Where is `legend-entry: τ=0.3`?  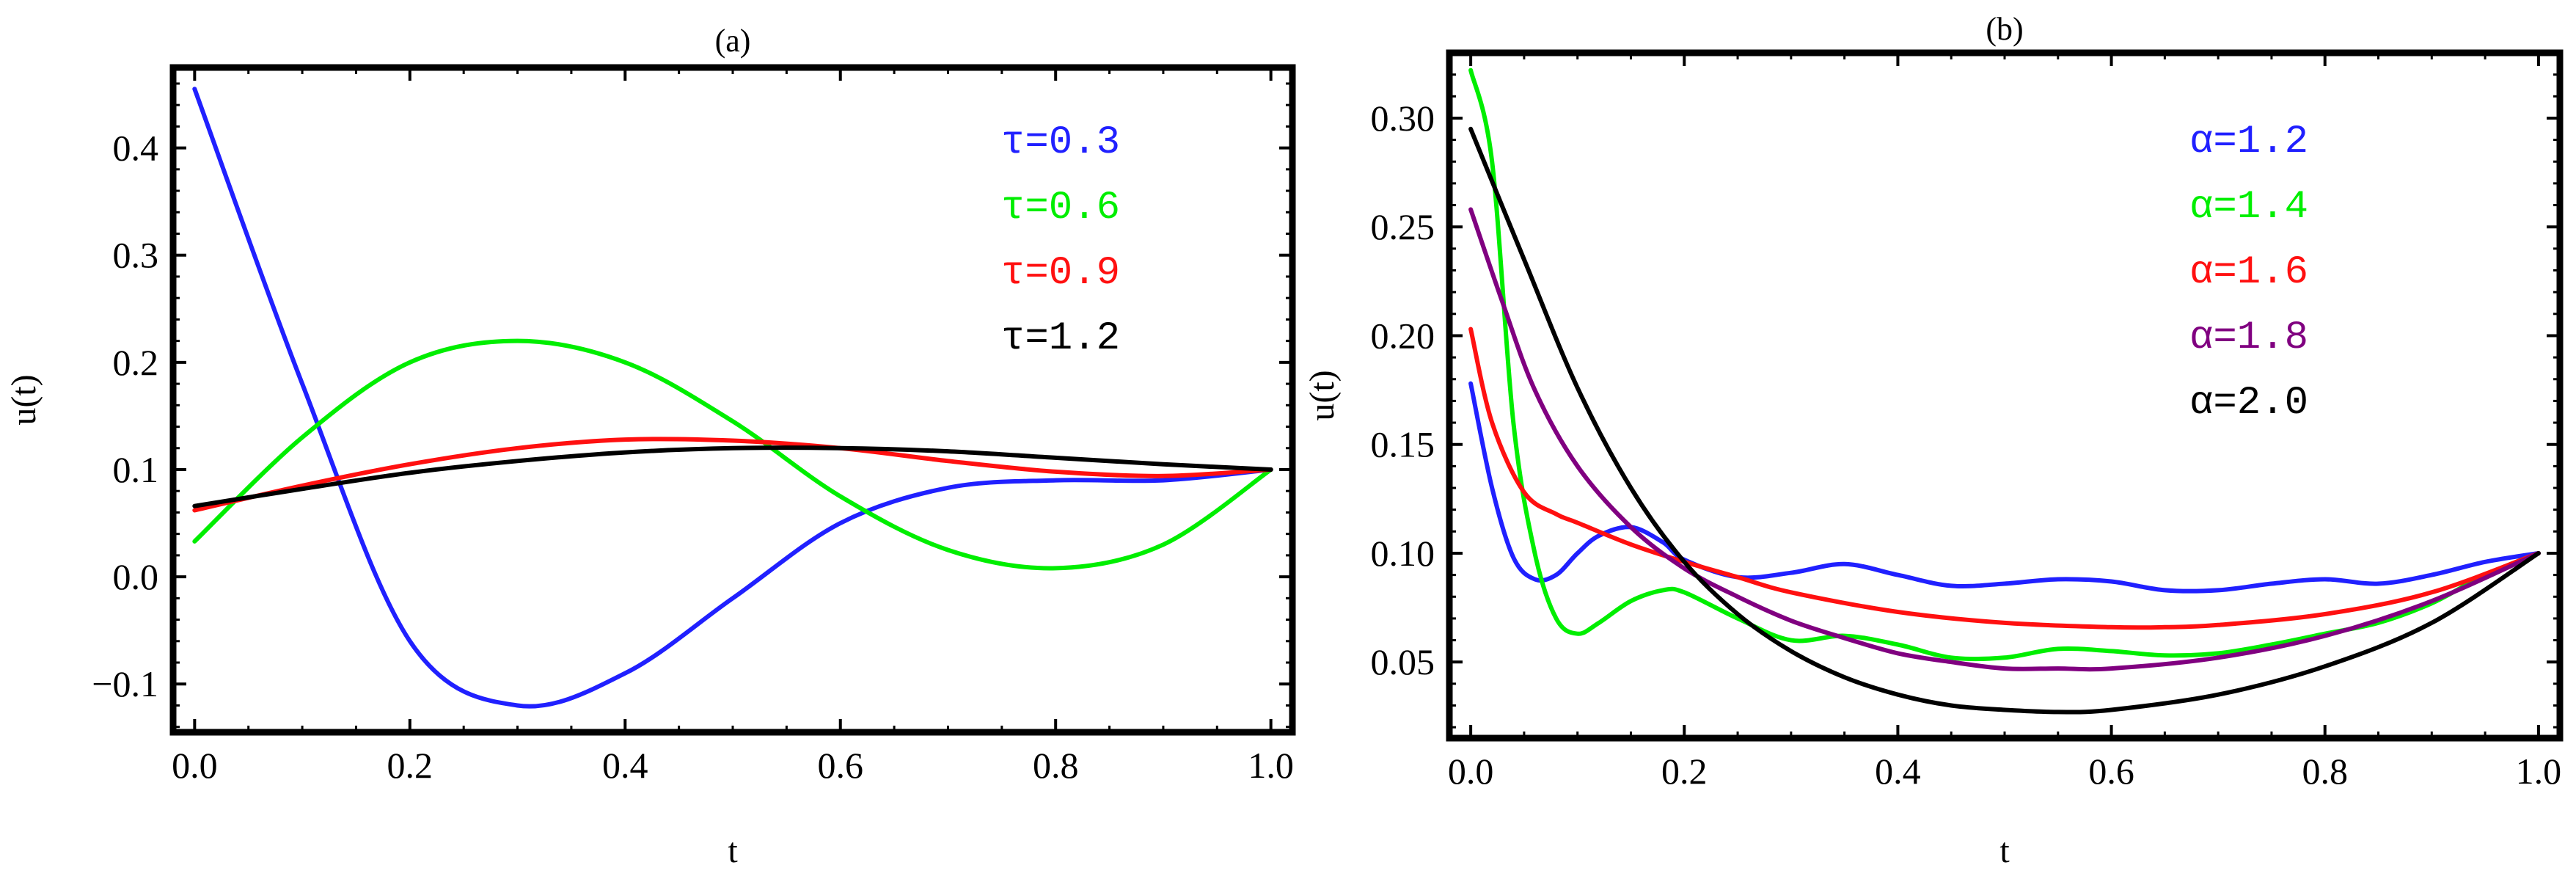 legend-entry: τ=0.3 is located at coordinates (1060, 142).